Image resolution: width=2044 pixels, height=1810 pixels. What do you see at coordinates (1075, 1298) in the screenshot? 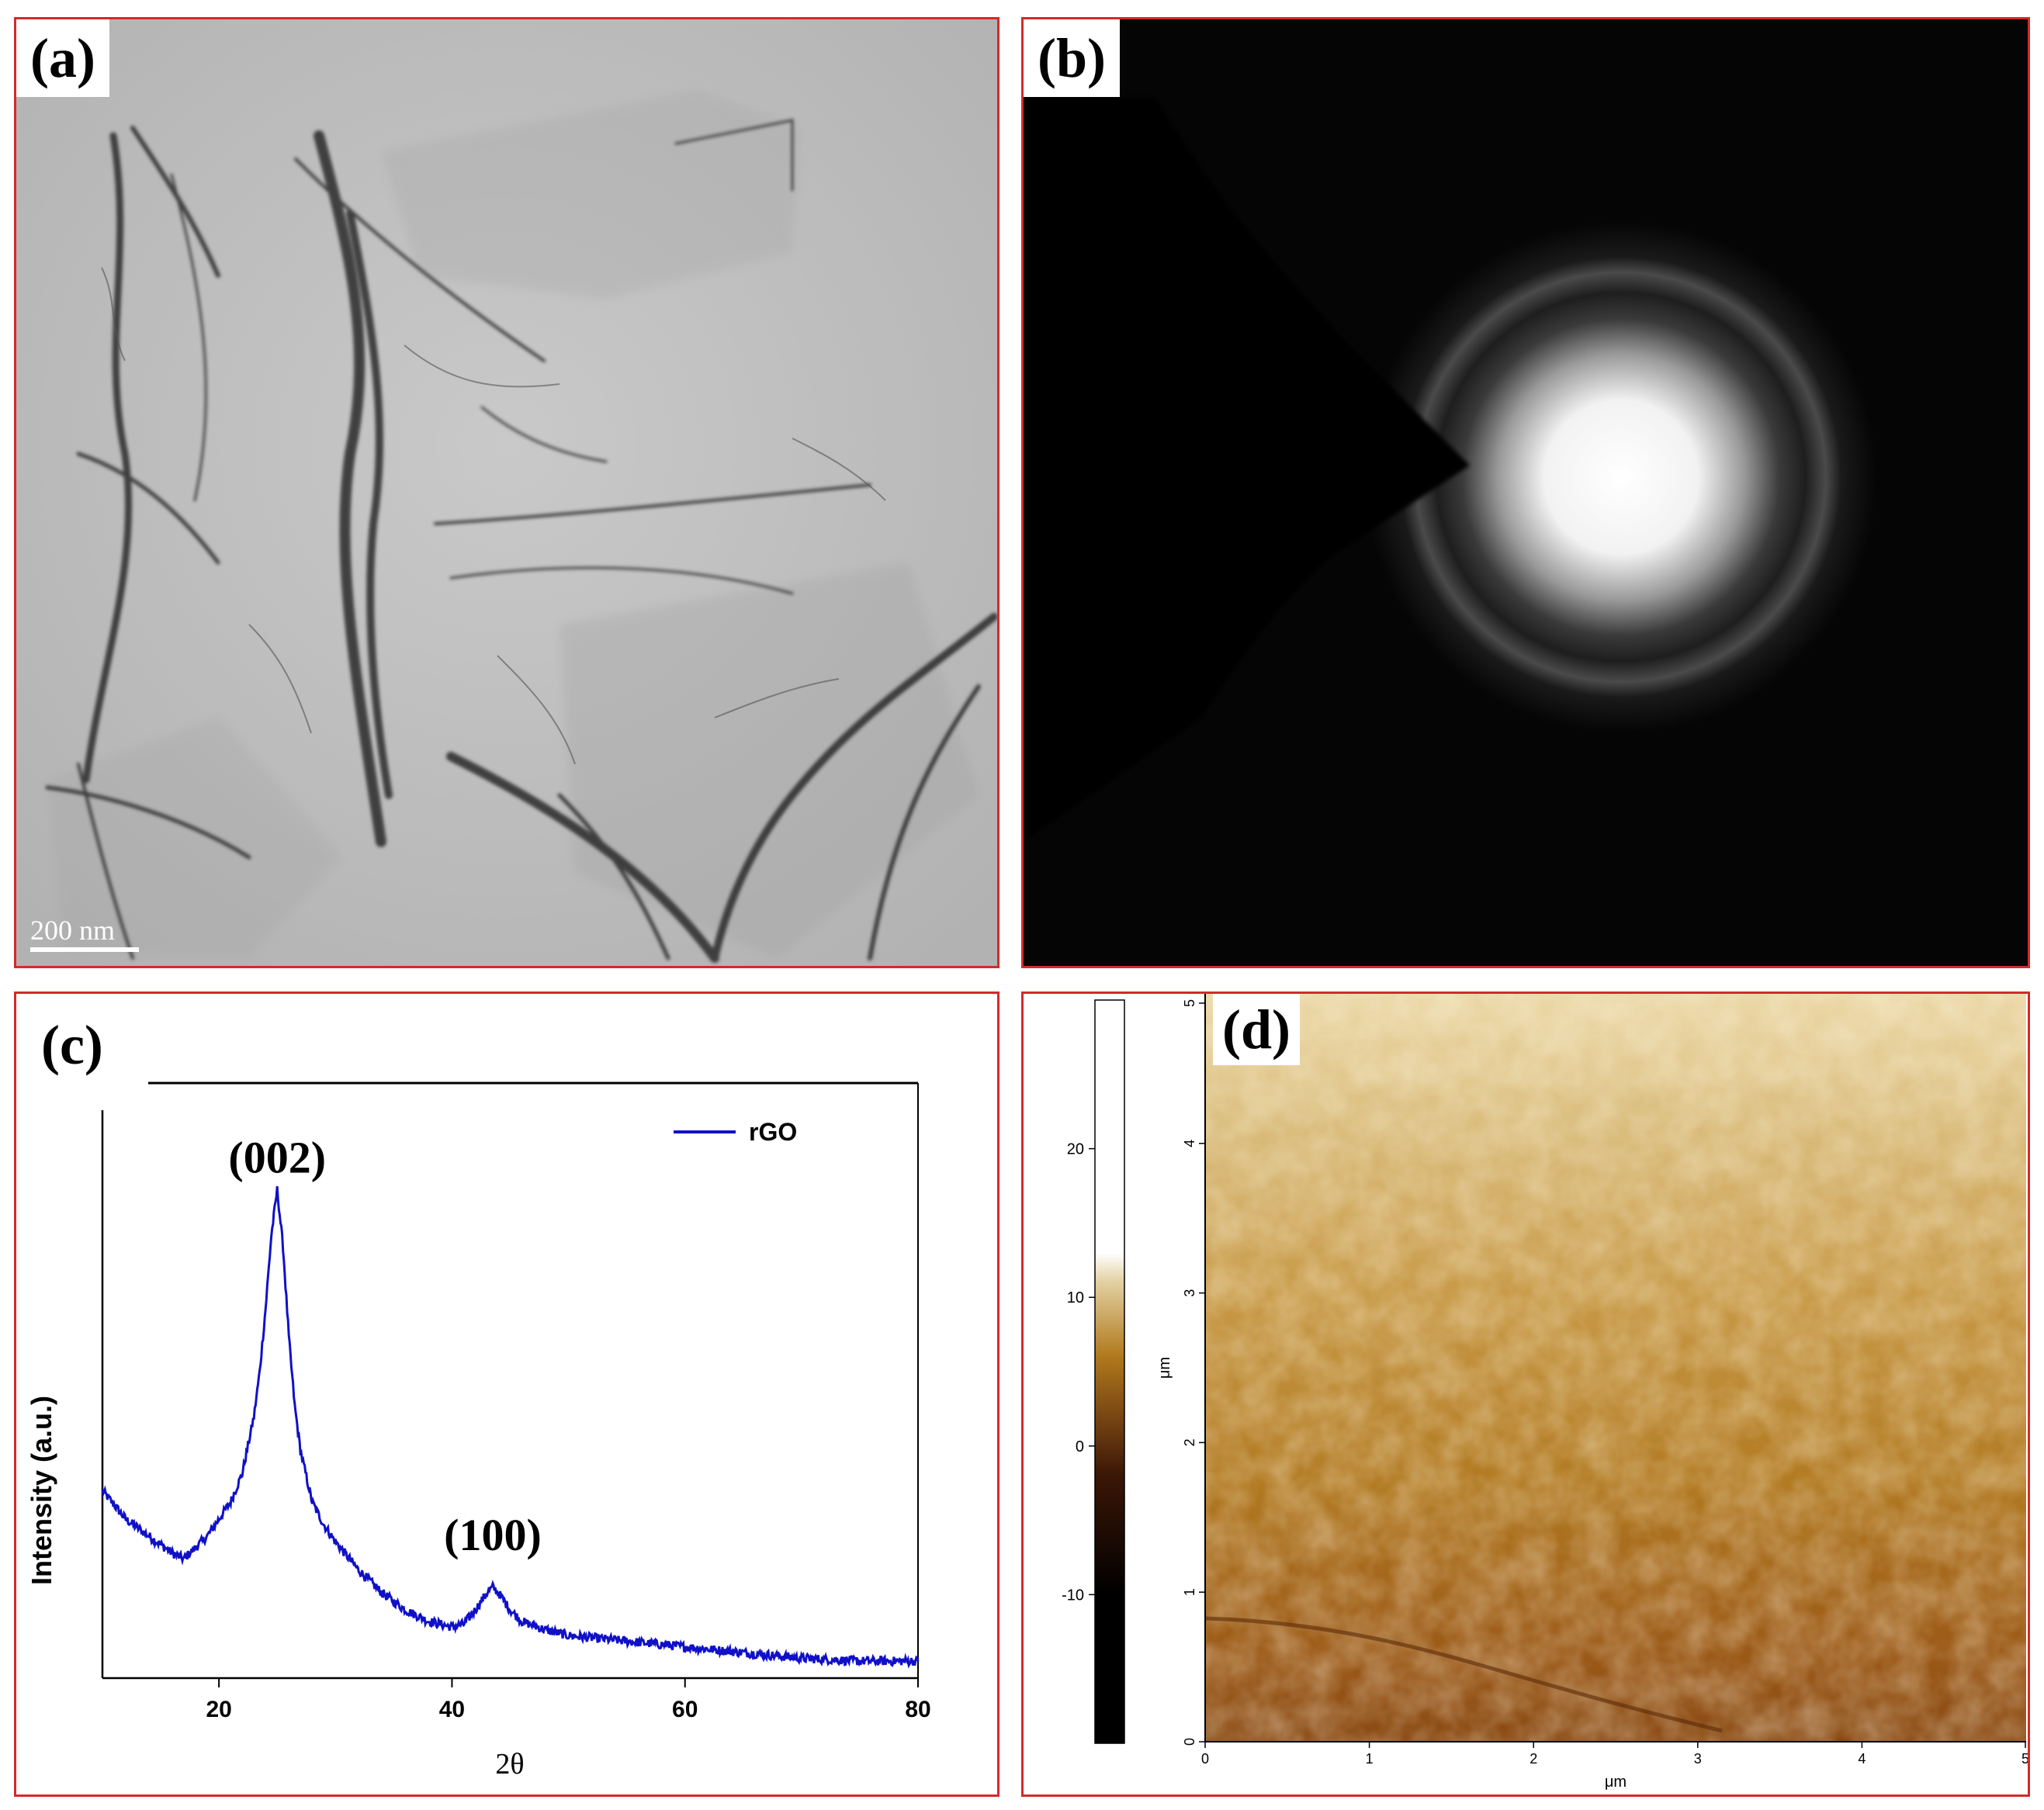
I see `colorbar-tick-label-10: 10` at bounding box center [1075, 1298].